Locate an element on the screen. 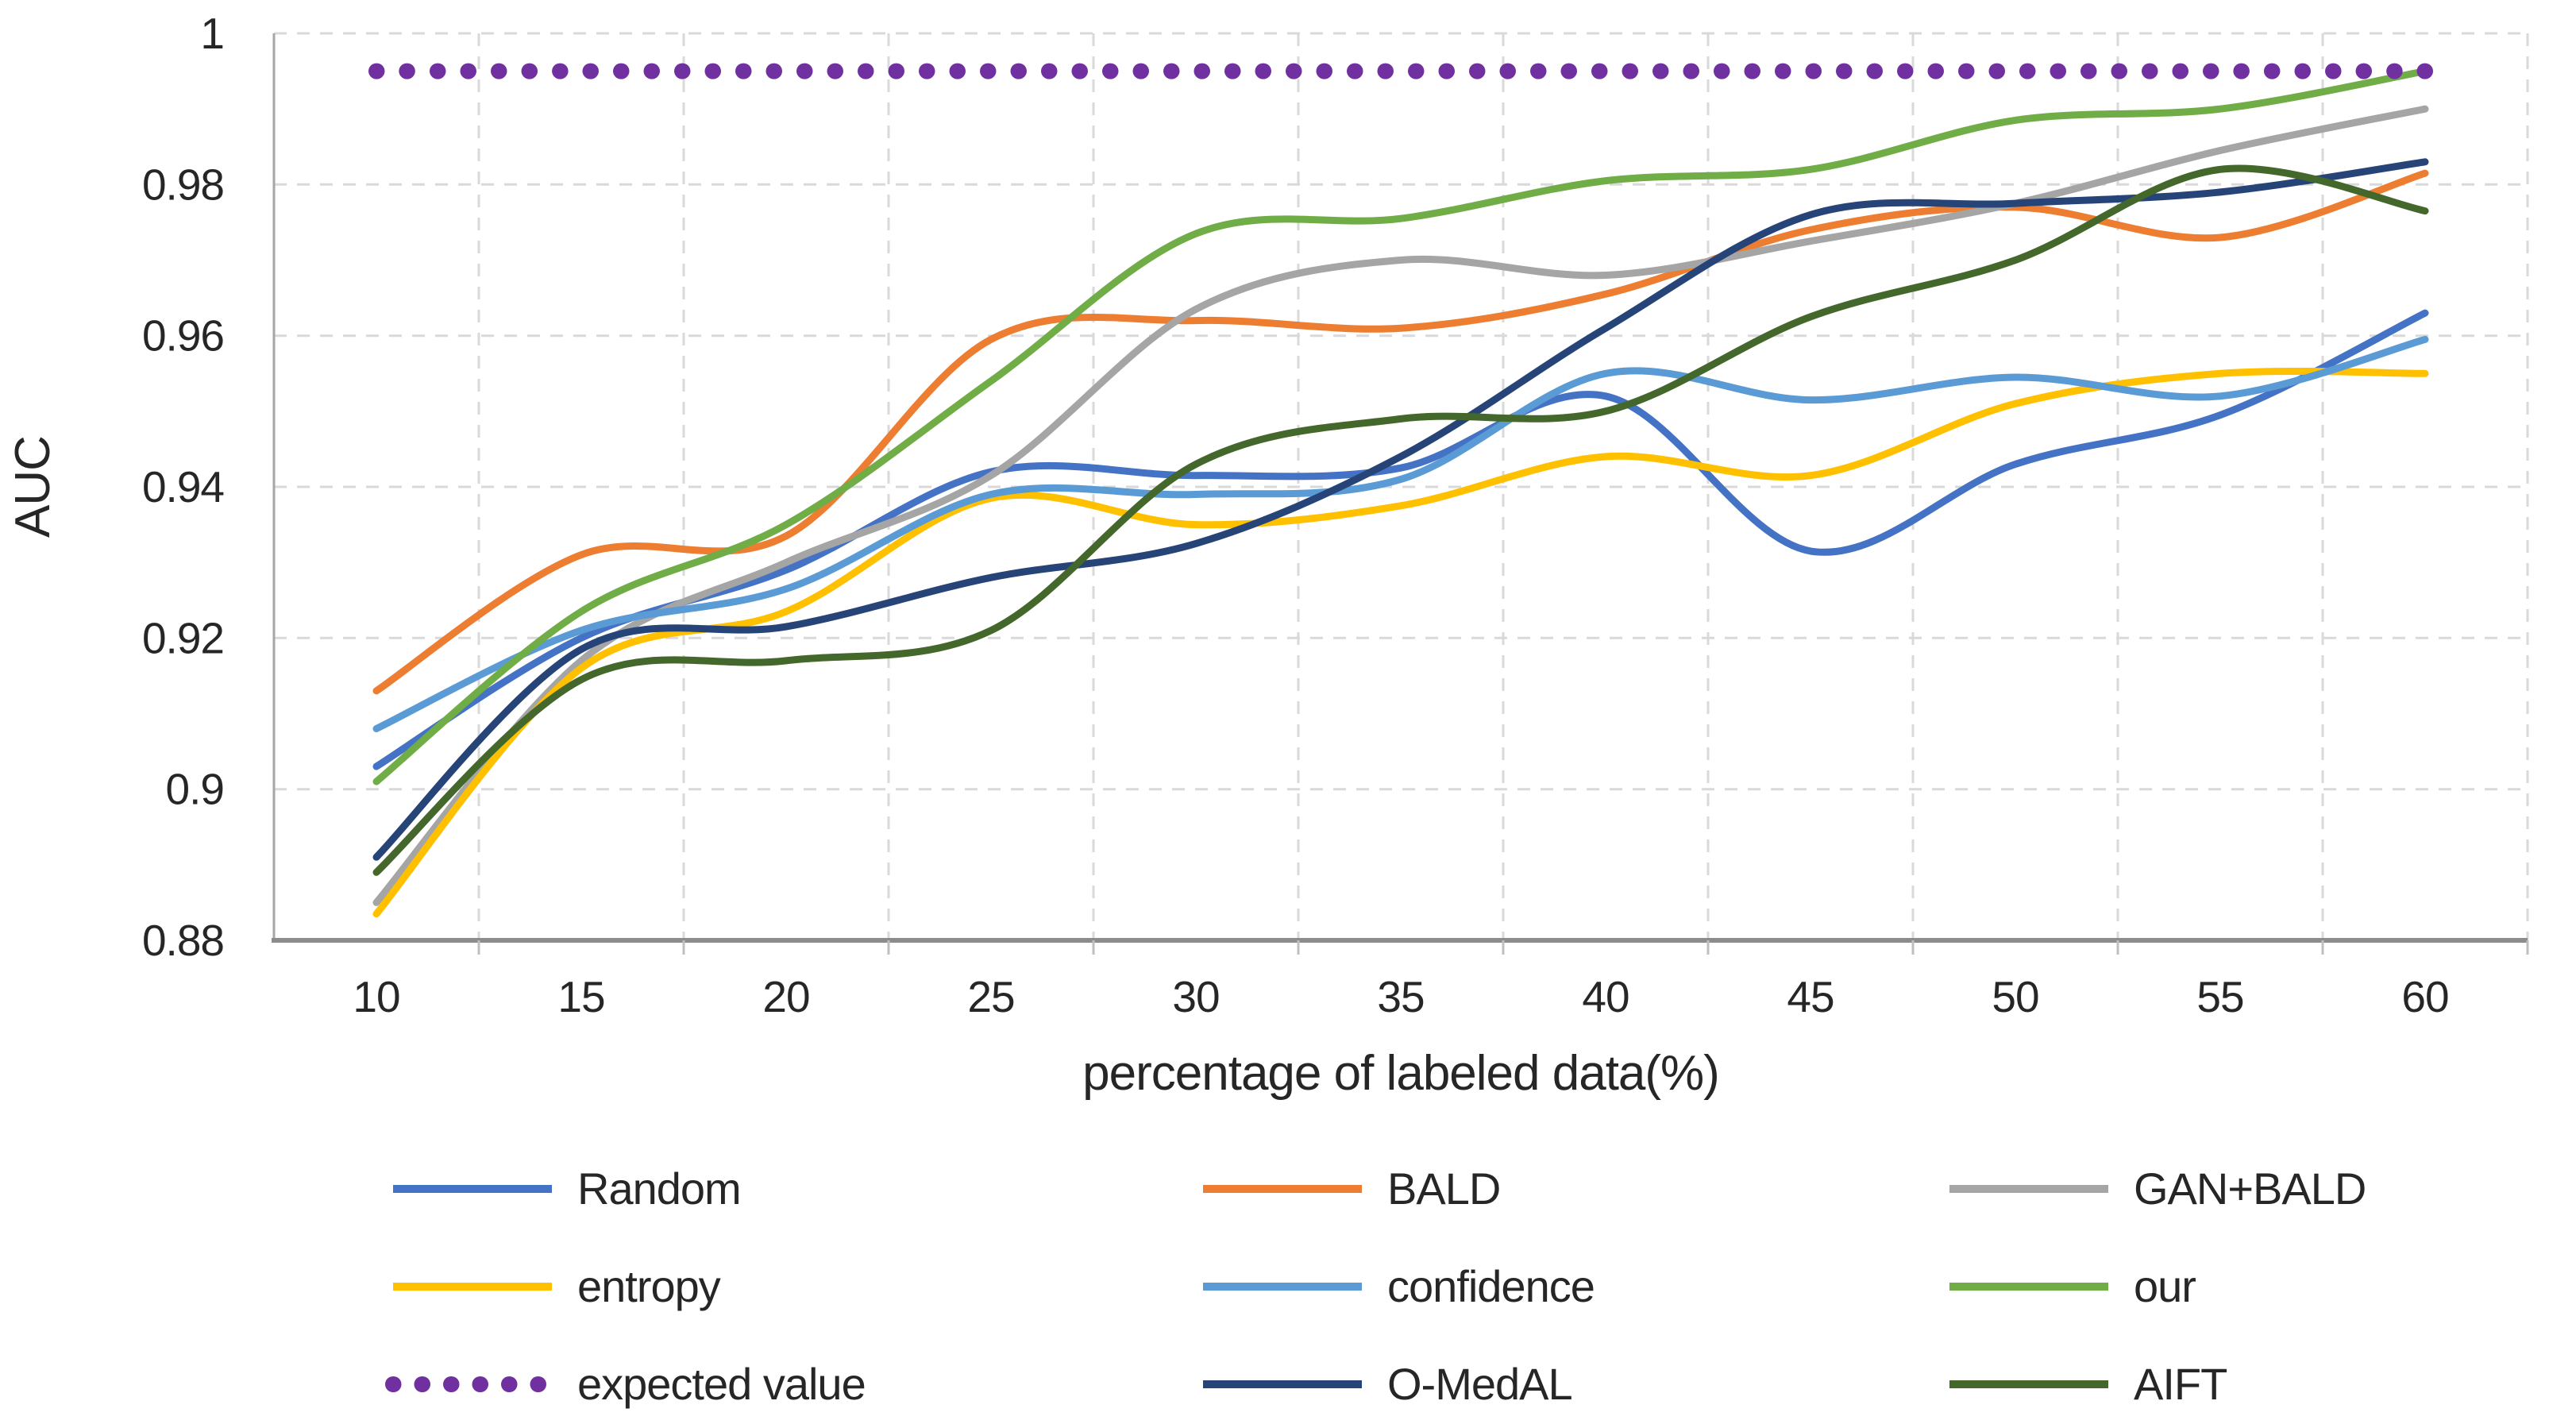  x-tick-label: 10 is located at coordinates (376, 996).